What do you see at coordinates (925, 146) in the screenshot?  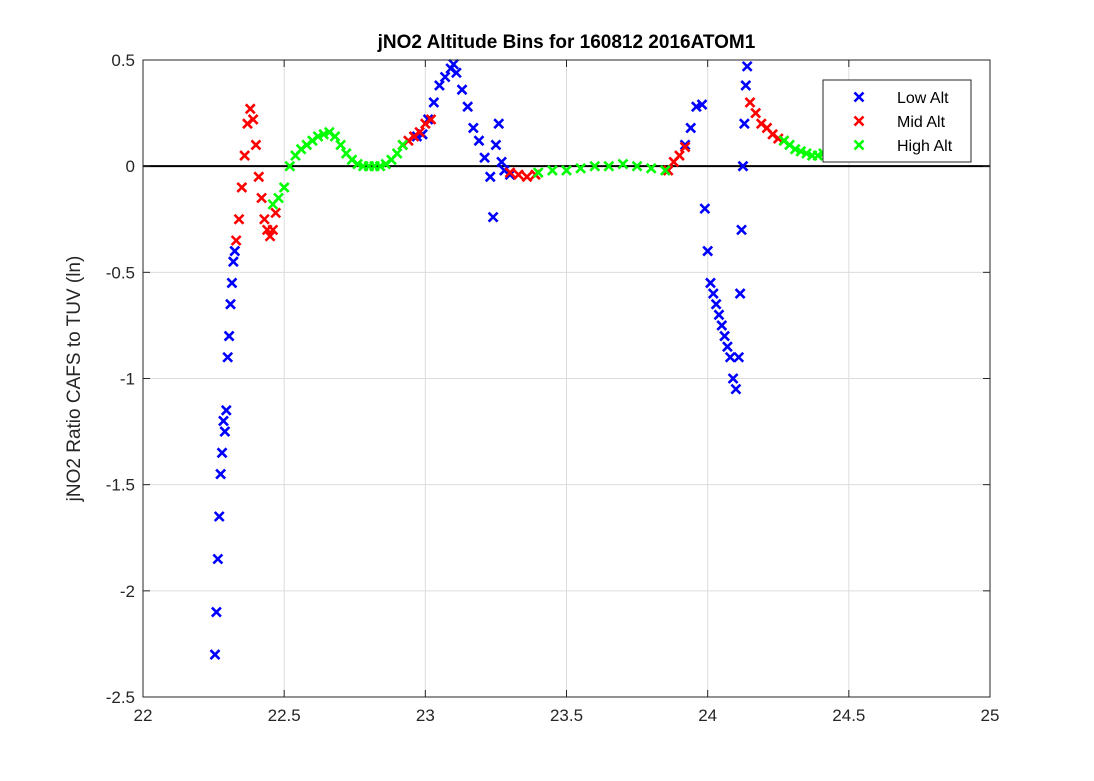 I see `legend-label: High Alt` at bounding box center [925, 146].